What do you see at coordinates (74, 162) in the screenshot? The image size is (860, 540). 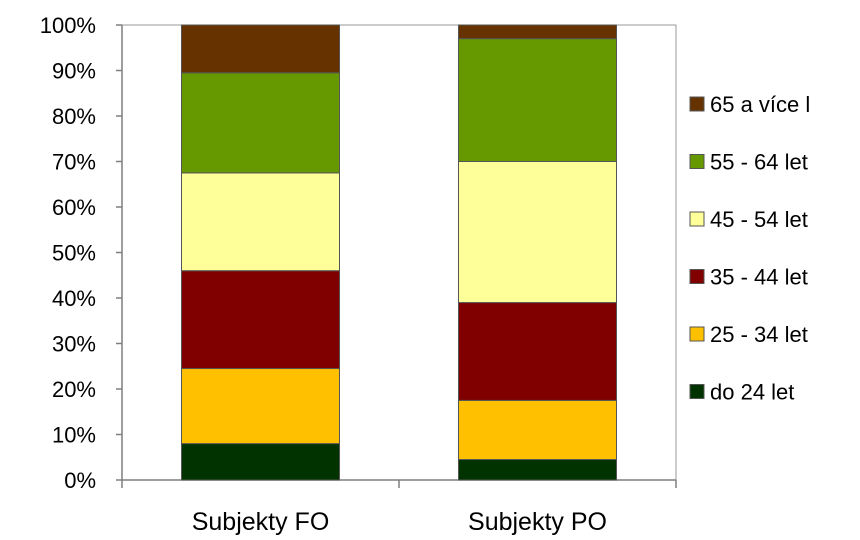 I see `y-tick-label: 70%` at bounding box center [74, 162].